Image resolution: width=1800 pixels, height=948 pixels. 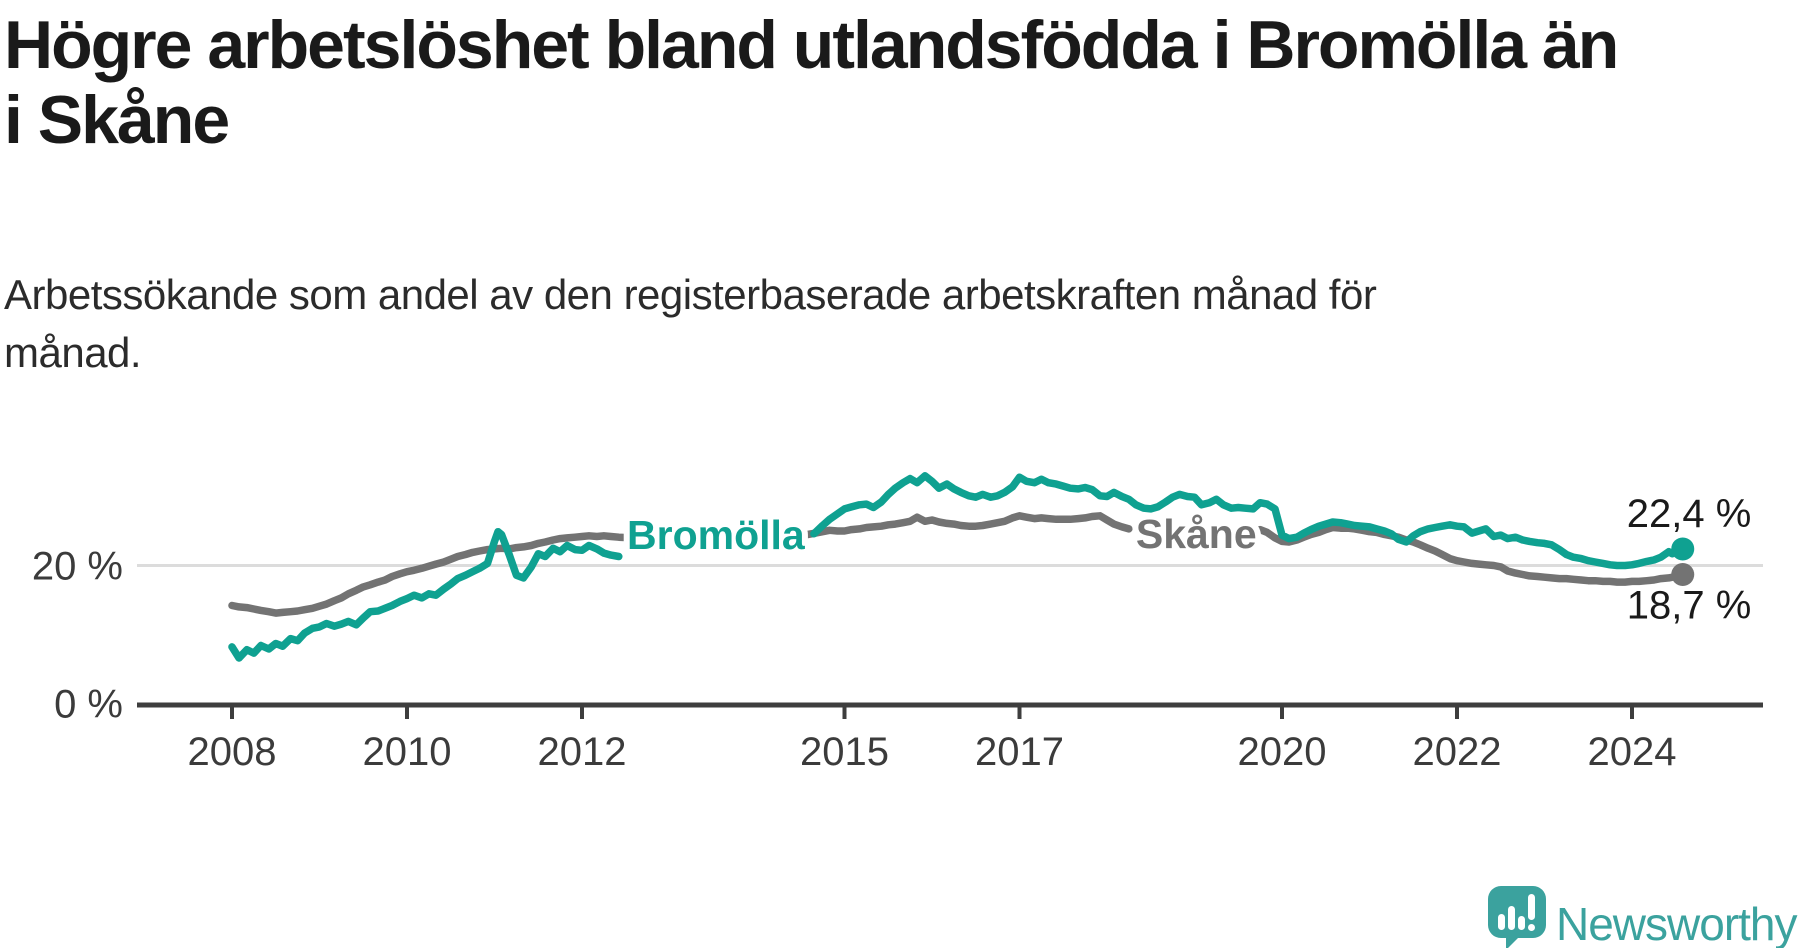 What do you see at coordinates (73, 352) in the screenshot?
I see `chart-subtitle-line-2: månad.` at bounding box center [73, 352].